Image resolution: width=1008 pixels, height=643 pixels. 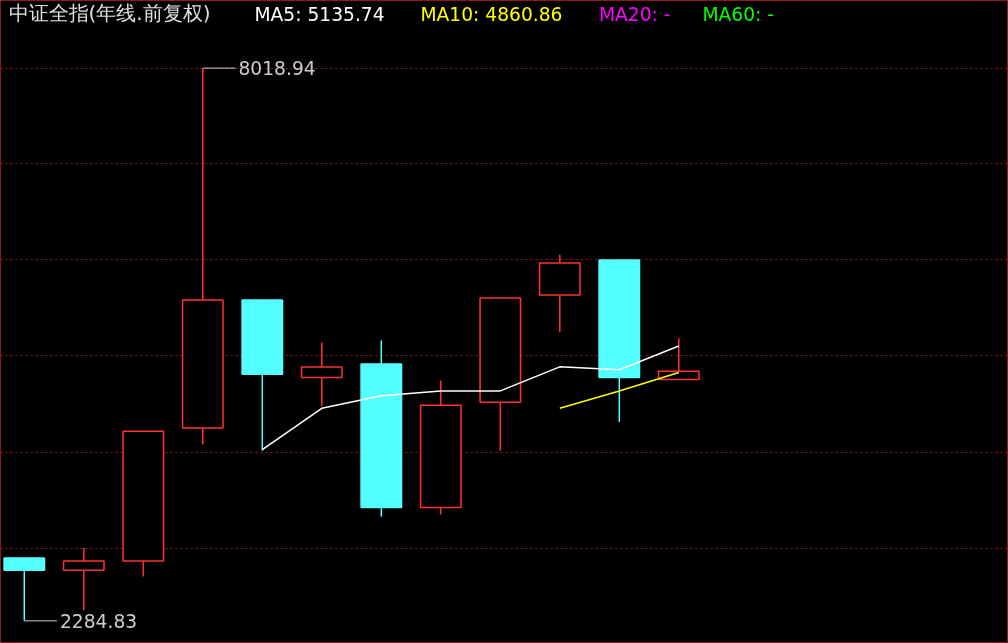 What do you see at coordinates (635, 14) in the screenshot?
I see `legend-label: MA20: -` at bounding box center [635, 14].